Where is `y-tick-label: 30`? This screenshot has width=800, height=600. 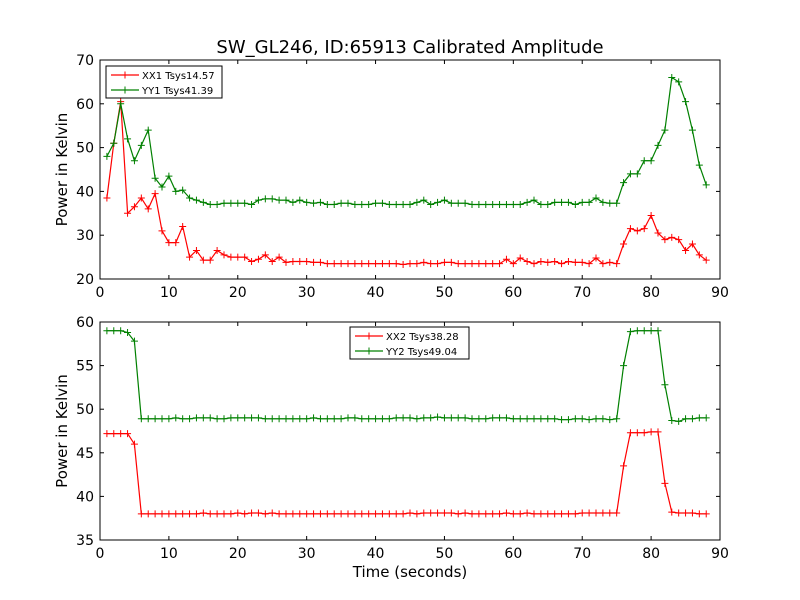
y-tick-label: 30 is located at coordinates (85, 236).